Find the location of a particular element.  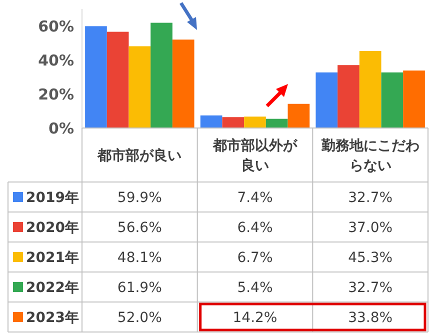

x-tick-label: 勤務地にこだわらない is located at coordinates (370, 156).